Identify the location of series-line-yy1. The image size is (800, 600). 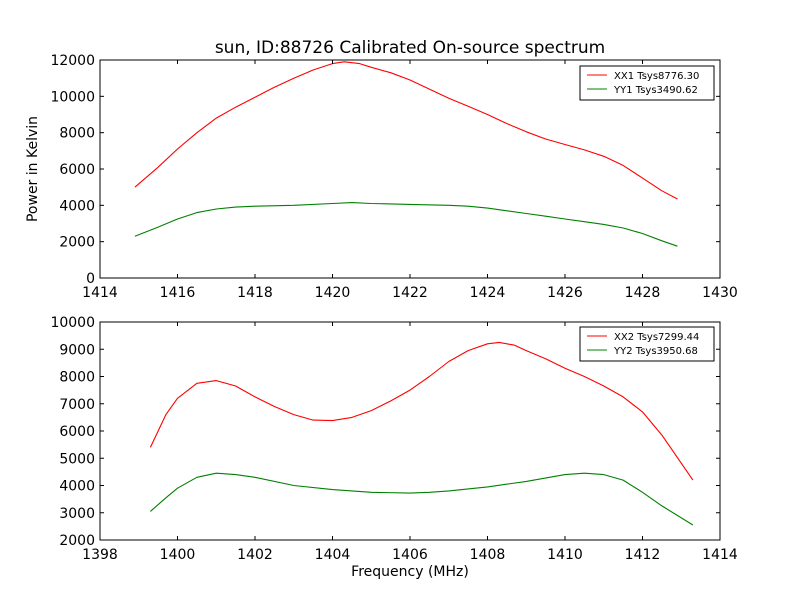
(406, 224).